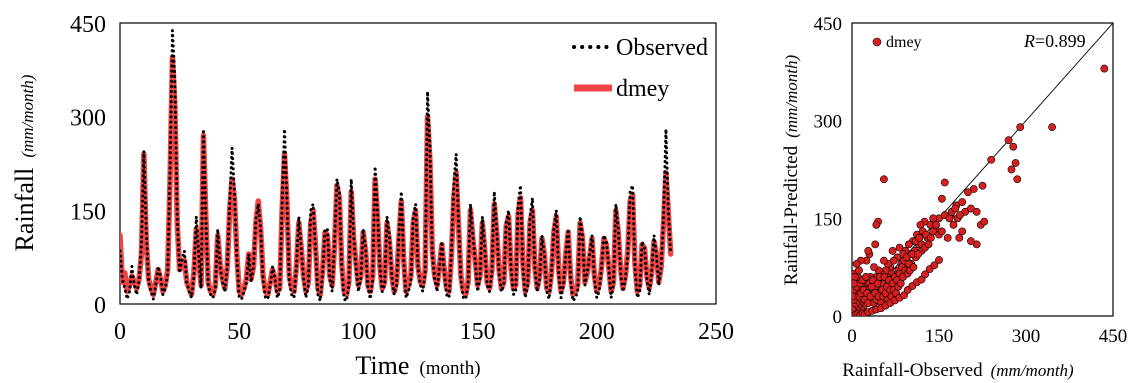 Image resolution: width=1141 pixels, height=383 pixels. What do you see at coordinates (27, 115) in the screenshot?
I see `time-series-y-unit: (mm/month)` at bounding box center [27, 115].